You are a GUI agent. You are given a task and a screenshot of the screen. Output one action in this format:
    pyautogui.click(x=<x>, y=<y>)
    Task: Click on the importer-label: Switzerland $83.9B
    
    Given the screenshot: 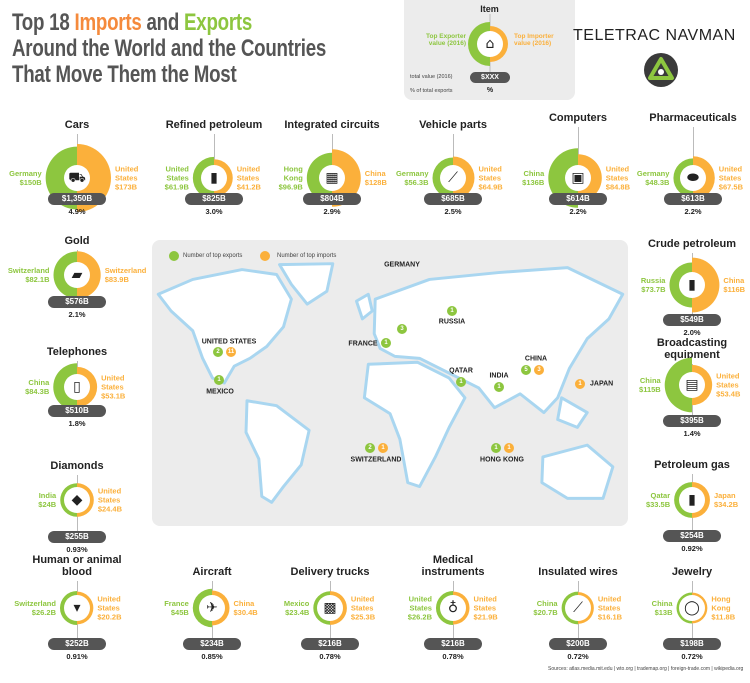 What is the action you would take?
    pyautogui.click(x=126, y=275)
    